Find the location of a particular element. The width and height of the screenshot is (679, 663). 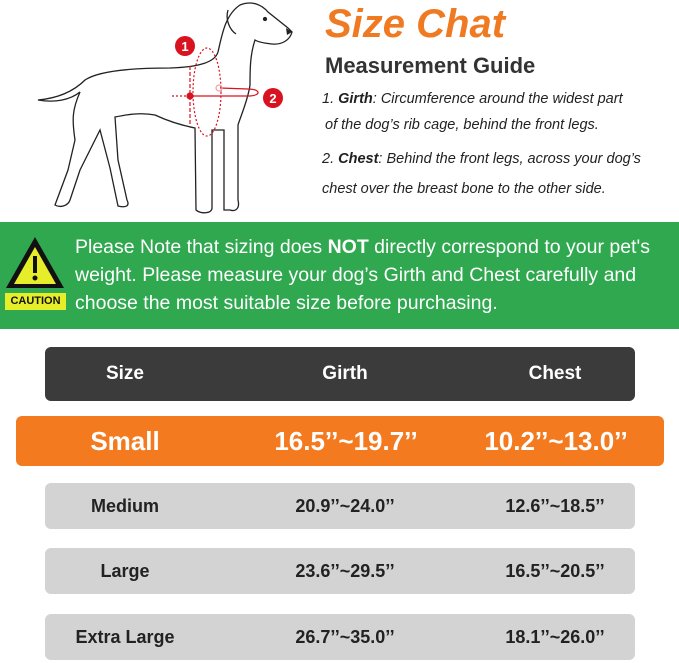

caution-label: CAUTION is located at coordinates (35, 301).